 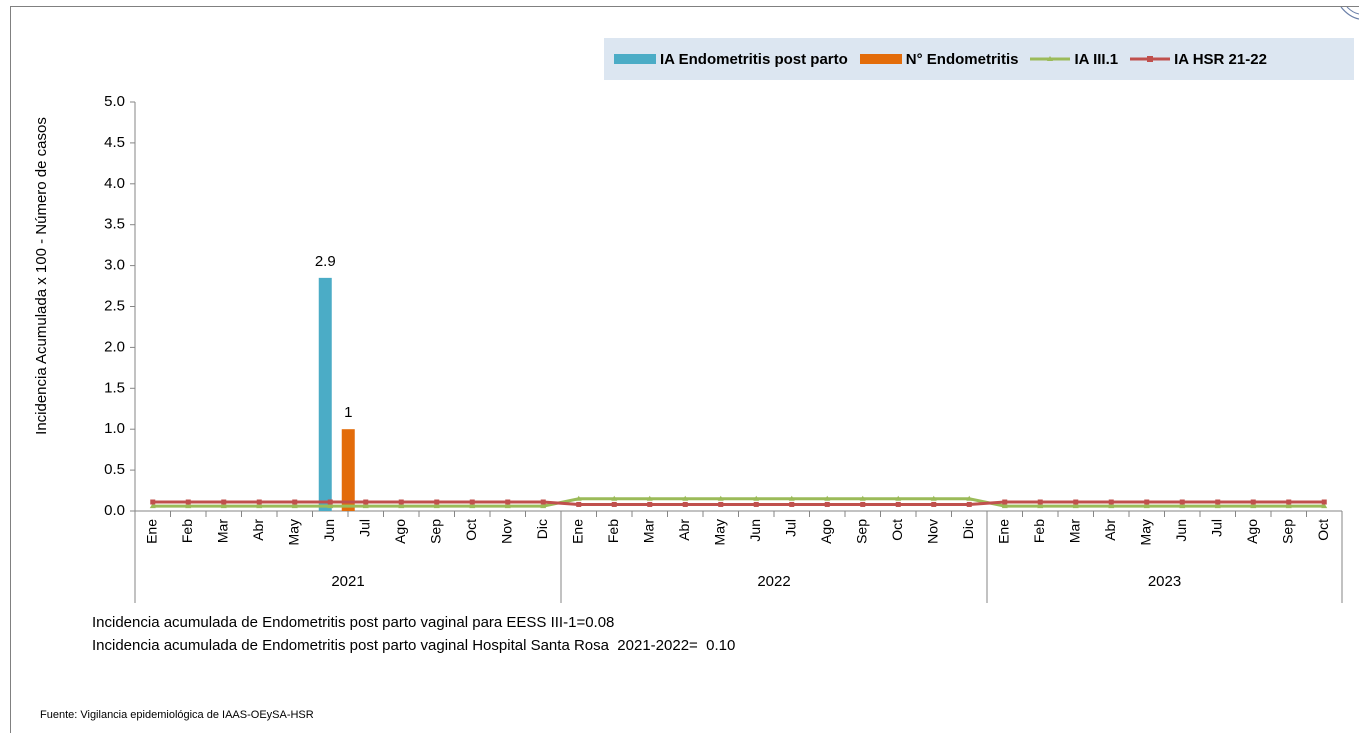 What do you see at coordinates (114, 224) in the screenshot?
I see `y-tick-label: 3.5` at bounding box center [114, 224].